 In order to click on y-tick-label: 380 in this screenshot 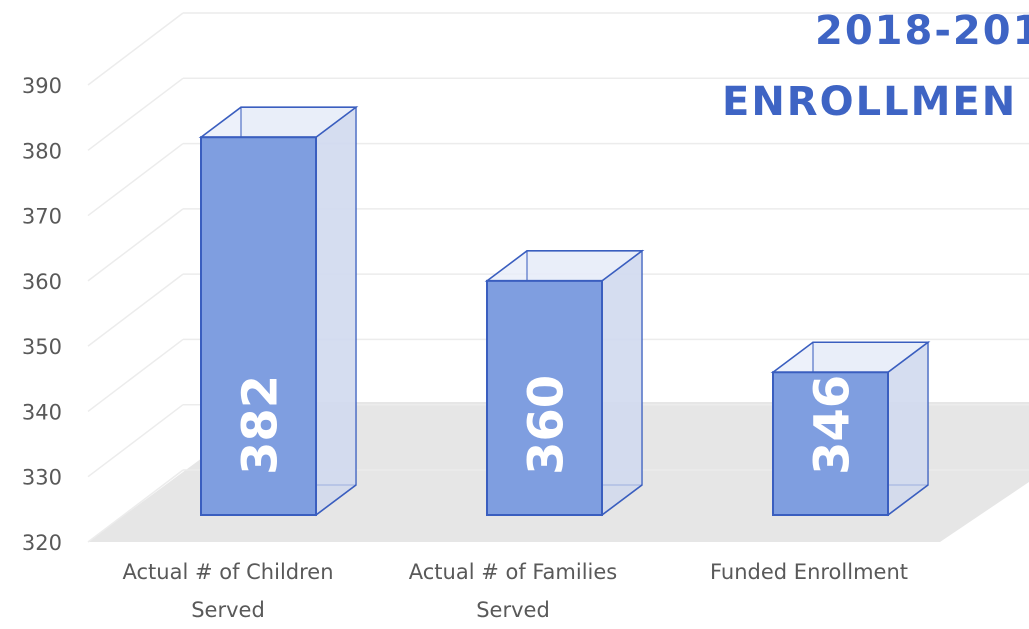, I will do `click(42, 151)`.